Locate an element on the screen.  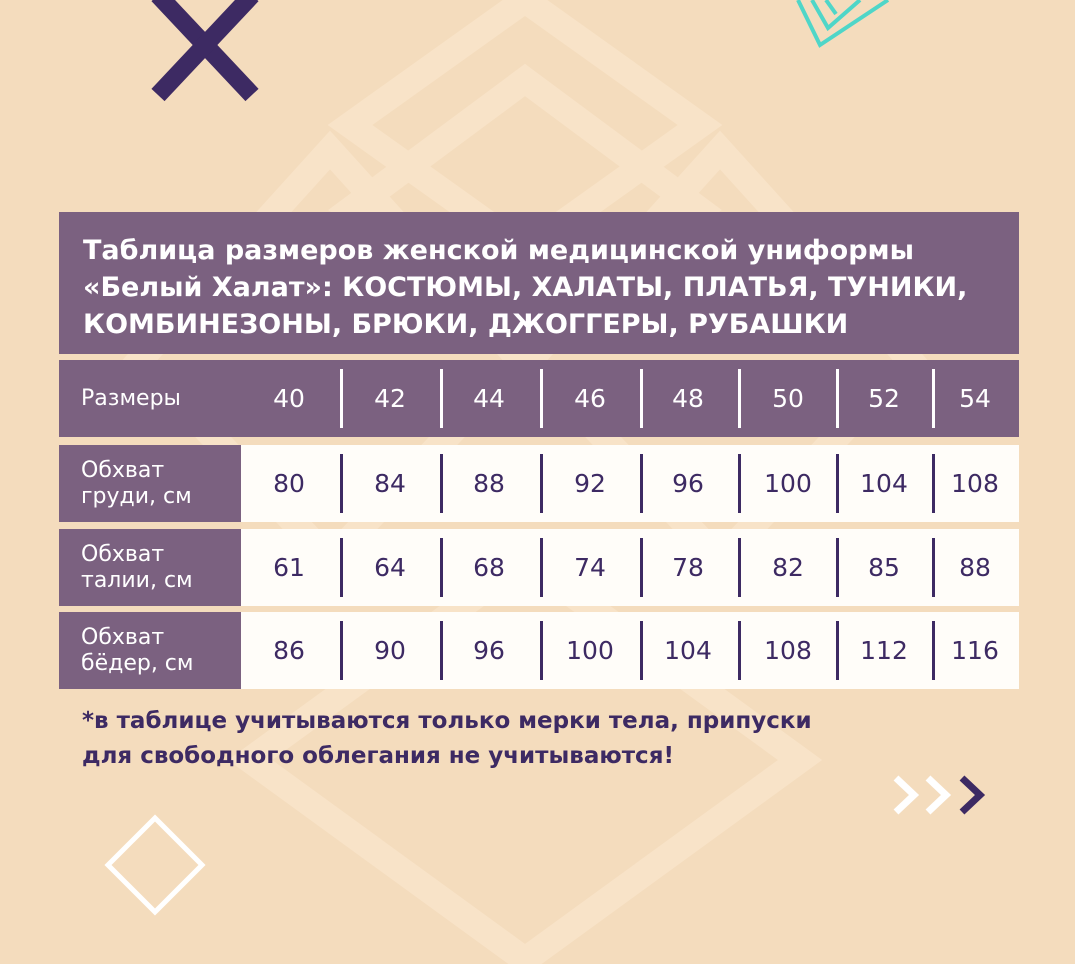
table-row: Обхват талии, см 61 64 68 74 78 82 85 88 is located at coordinates (539, 567).